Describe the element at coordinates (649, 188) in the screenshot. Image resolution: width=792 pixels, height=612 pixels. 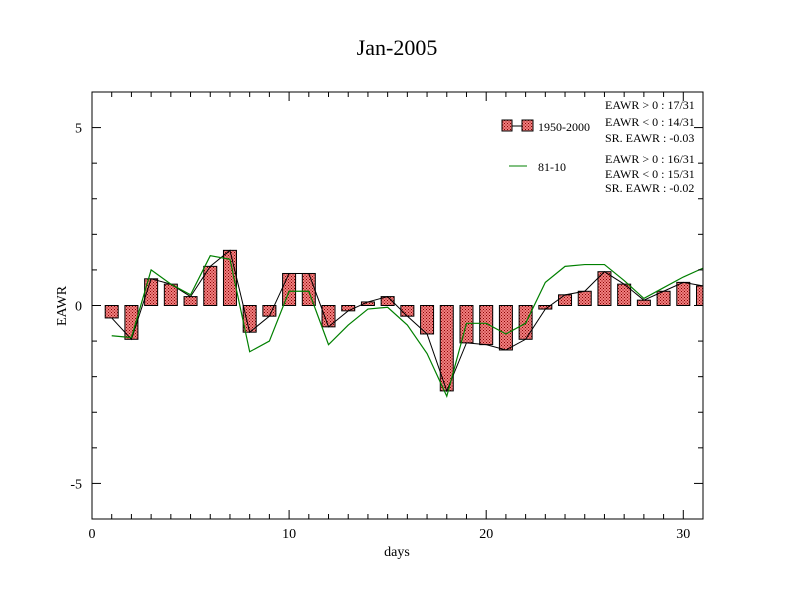
I see `stat-2-sr: SR. EAWR : -0.02` at that location.